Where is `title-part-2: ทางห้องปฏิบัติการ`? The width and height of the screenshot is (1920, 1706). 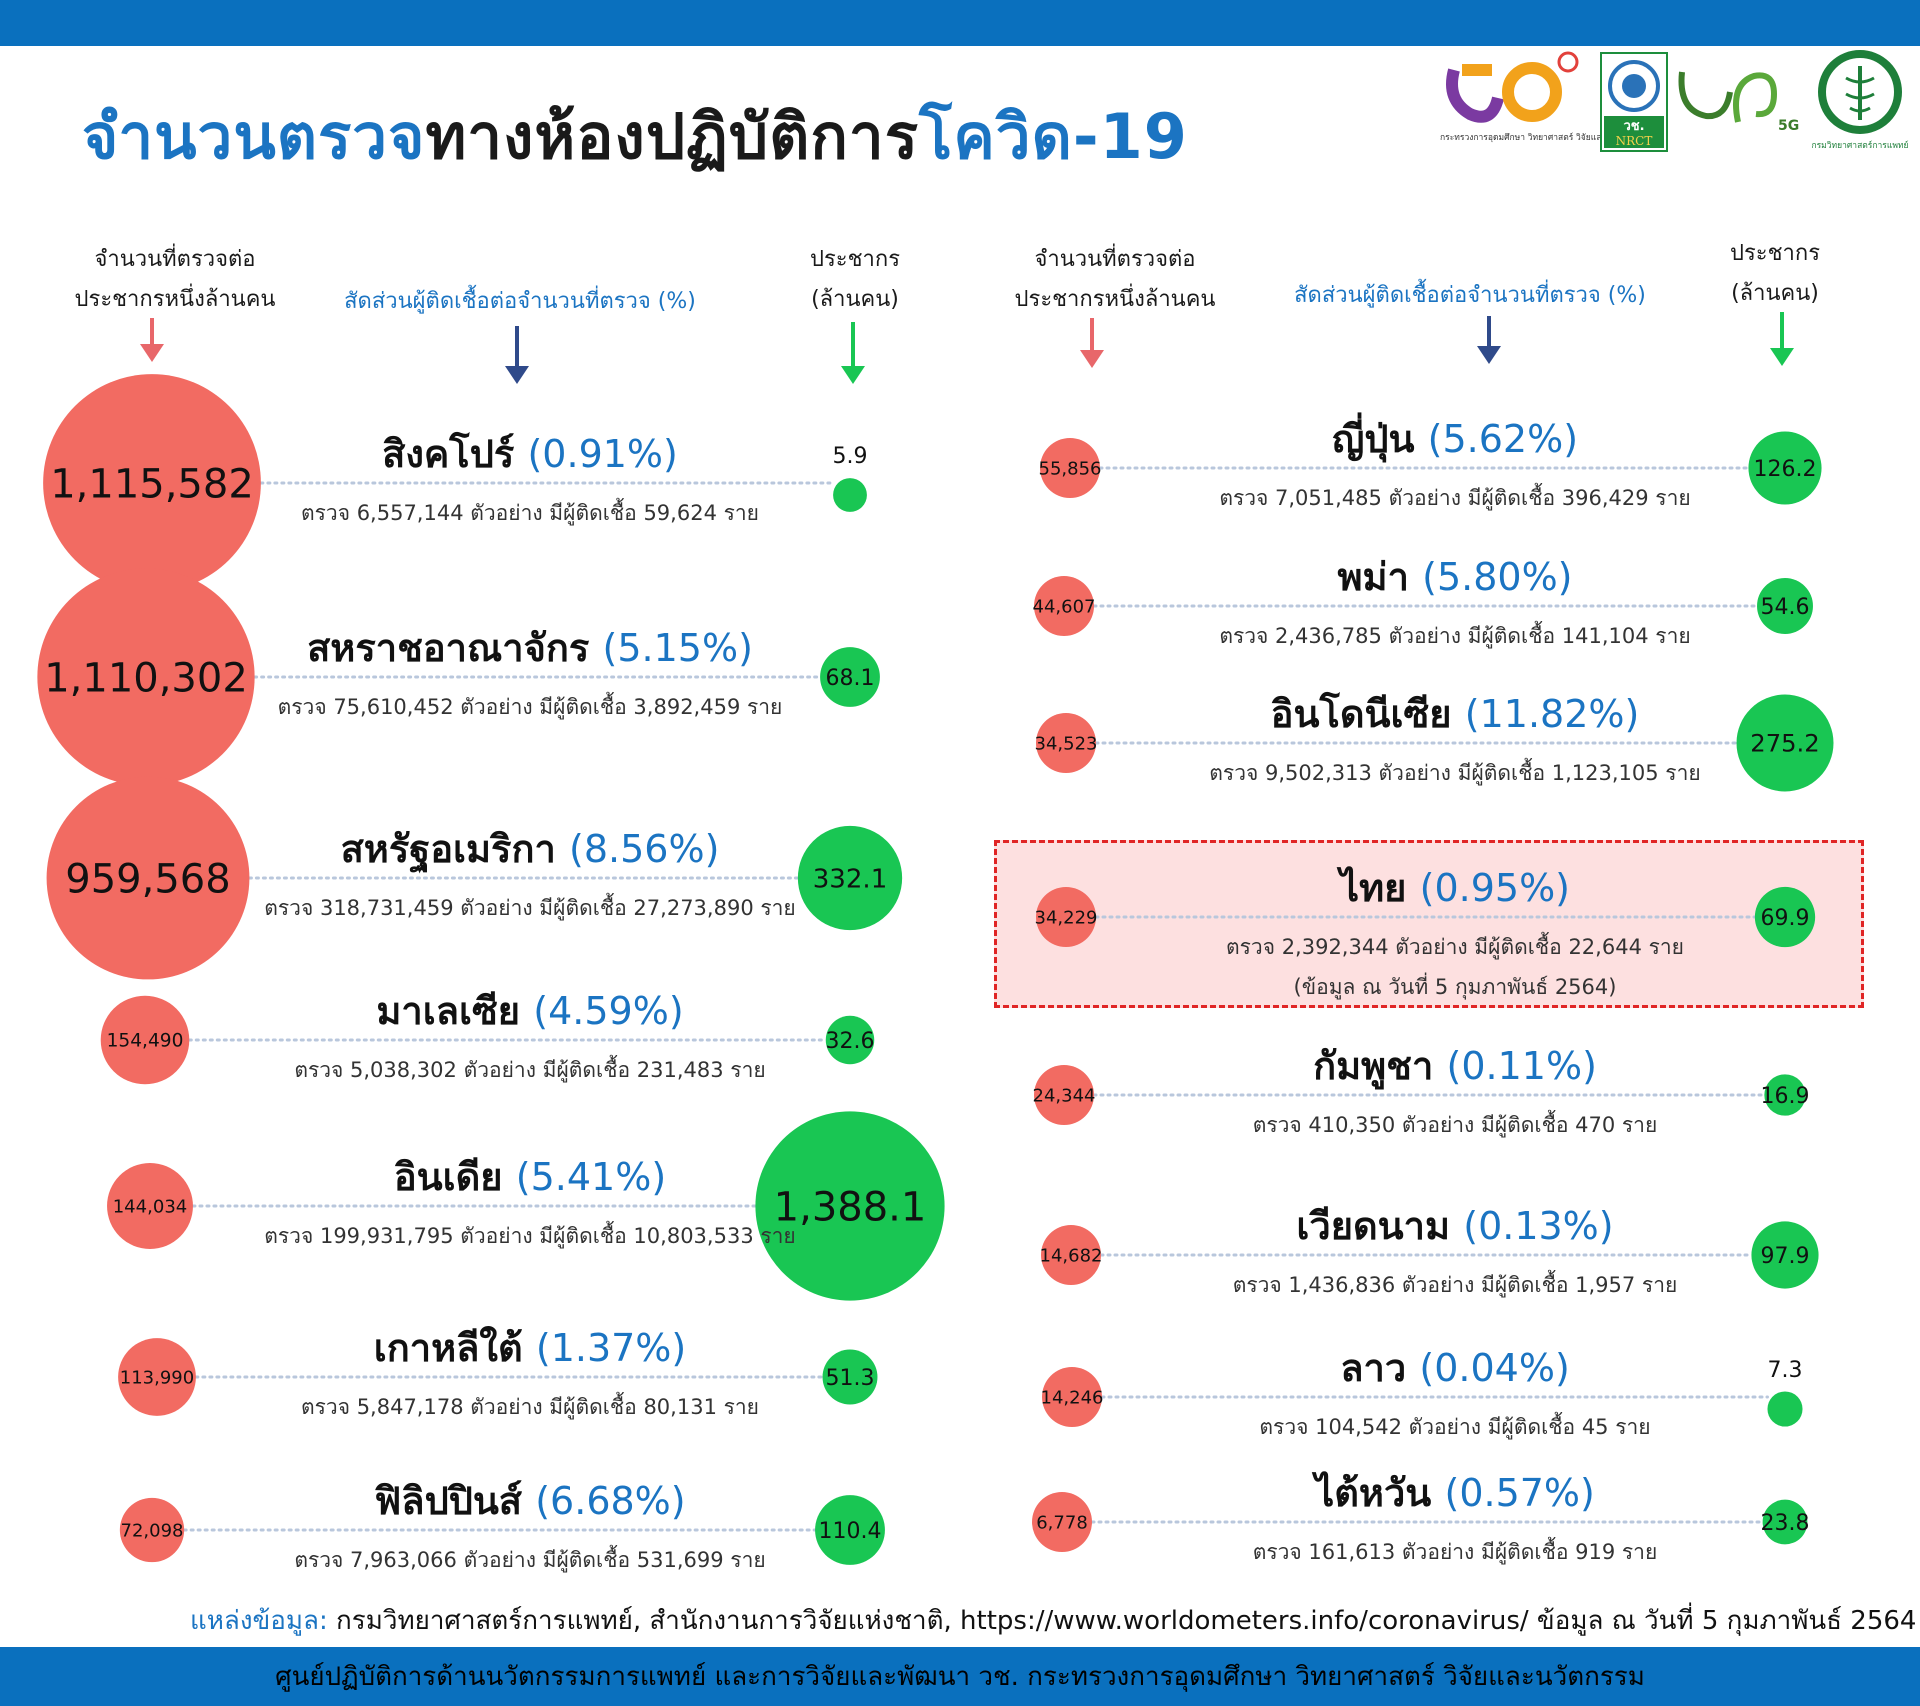 title-part-2: ทางห้องปฏิบัติการ is located at coordinates (672, 136).